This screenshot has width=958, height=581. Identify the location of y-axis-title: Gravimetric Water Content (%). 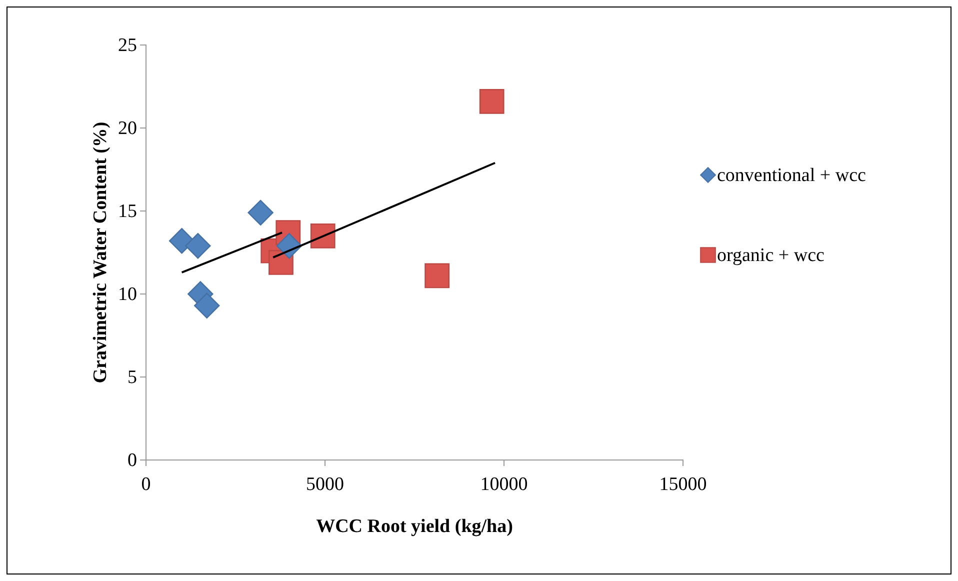
(100, 253).